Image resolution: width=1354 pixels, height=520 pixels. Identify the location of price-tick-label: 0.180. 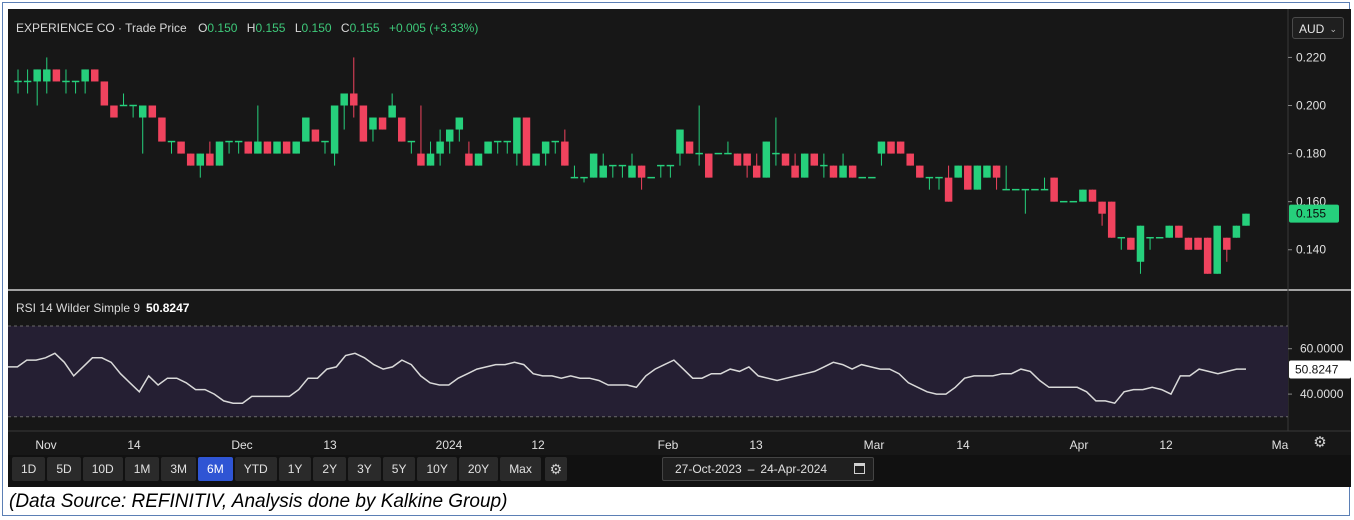
(1311, 154).